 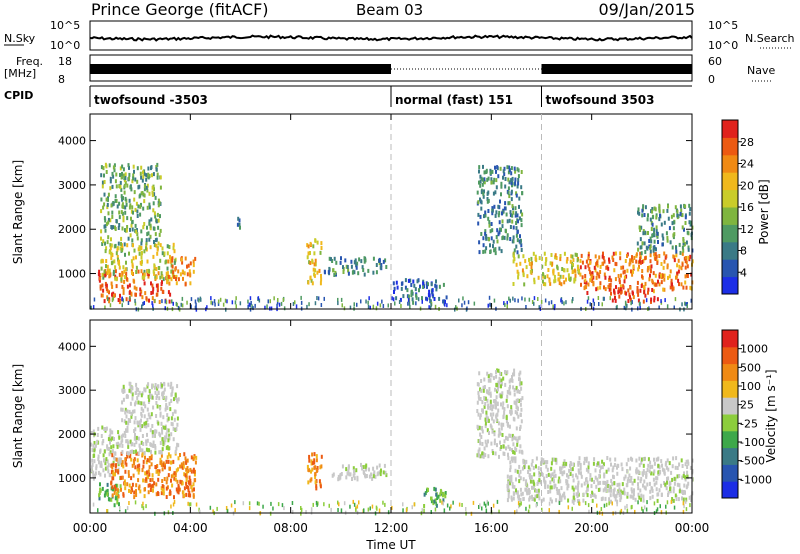 What do you see at coordinates (391, 38) in the screenshot?
I see `noise-trace` at bounding box center [391, 38].